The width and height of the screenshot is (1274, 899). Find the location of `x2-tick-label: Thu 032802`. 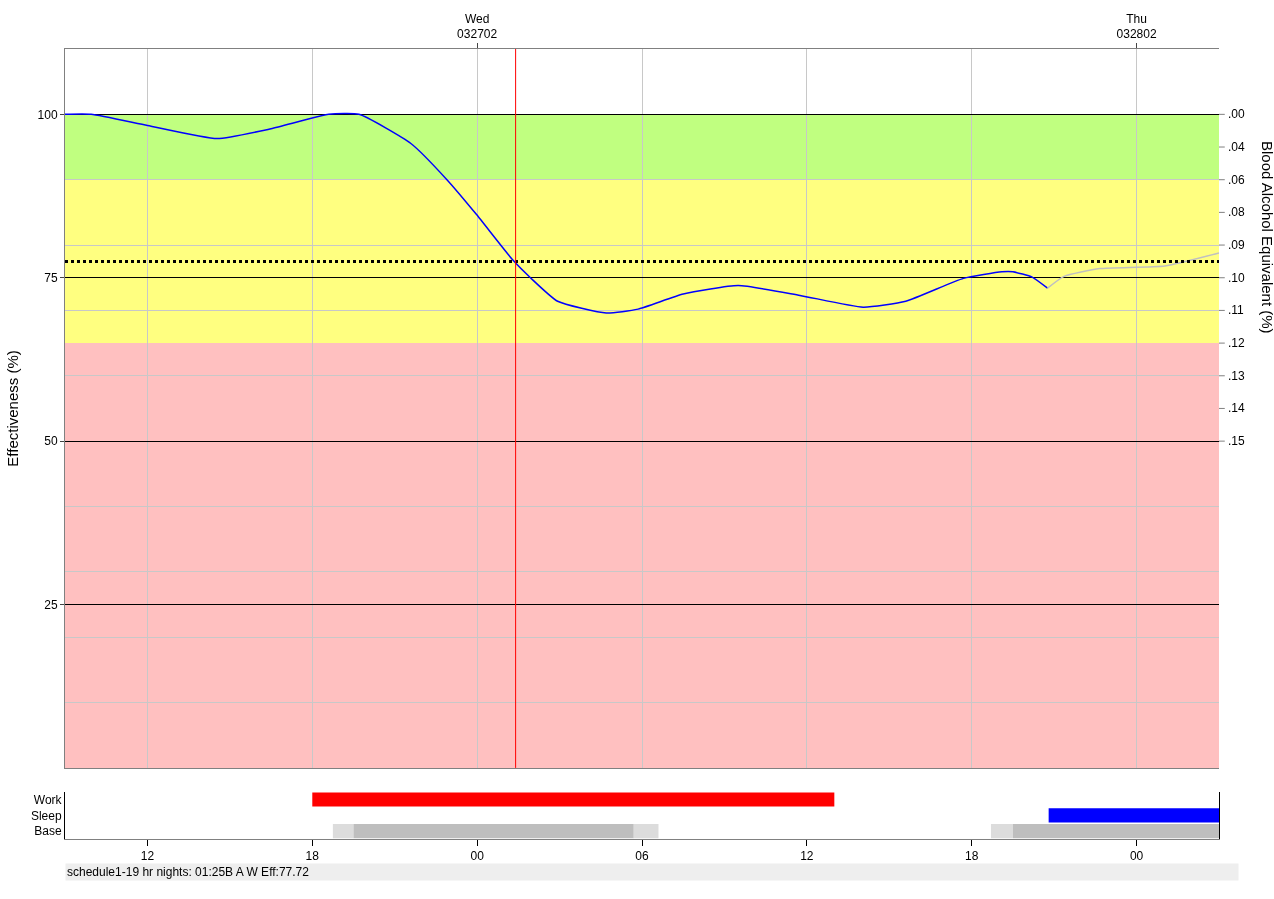

x2-tick-label: Thu 032802 is located at coordinates (1136, 26).